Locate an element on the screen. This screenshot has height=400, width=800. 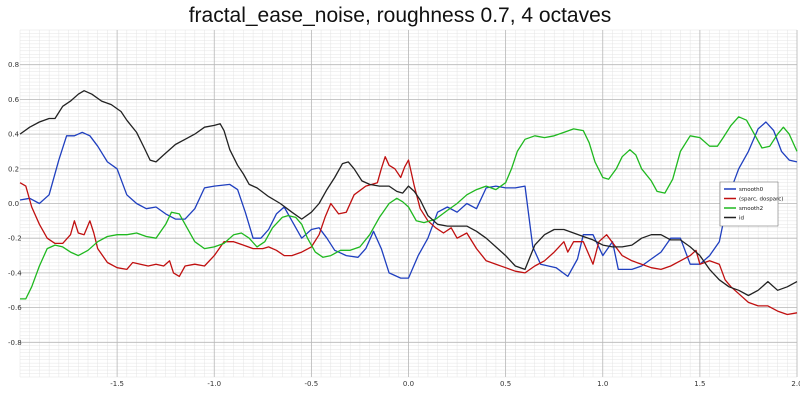
y-tick-label: -0.4 is located at coordinates (15, 273).